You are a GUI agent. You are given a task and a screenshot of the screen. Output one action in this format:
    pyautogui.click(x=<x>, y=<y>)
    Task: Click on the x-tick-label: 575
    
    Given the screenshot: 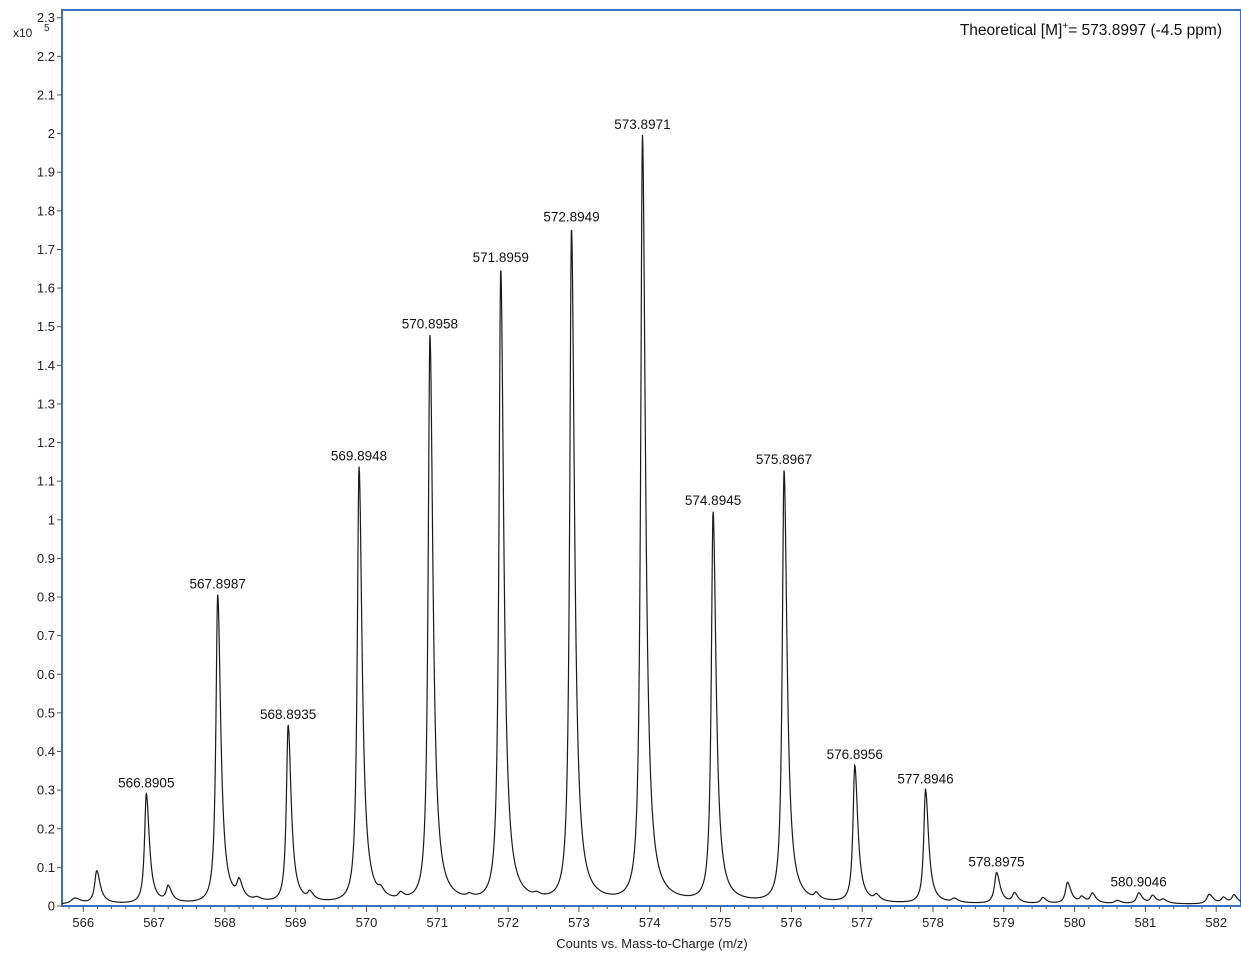 What is the action you would take?
    pyautogui.click(x=721, y=922)
    